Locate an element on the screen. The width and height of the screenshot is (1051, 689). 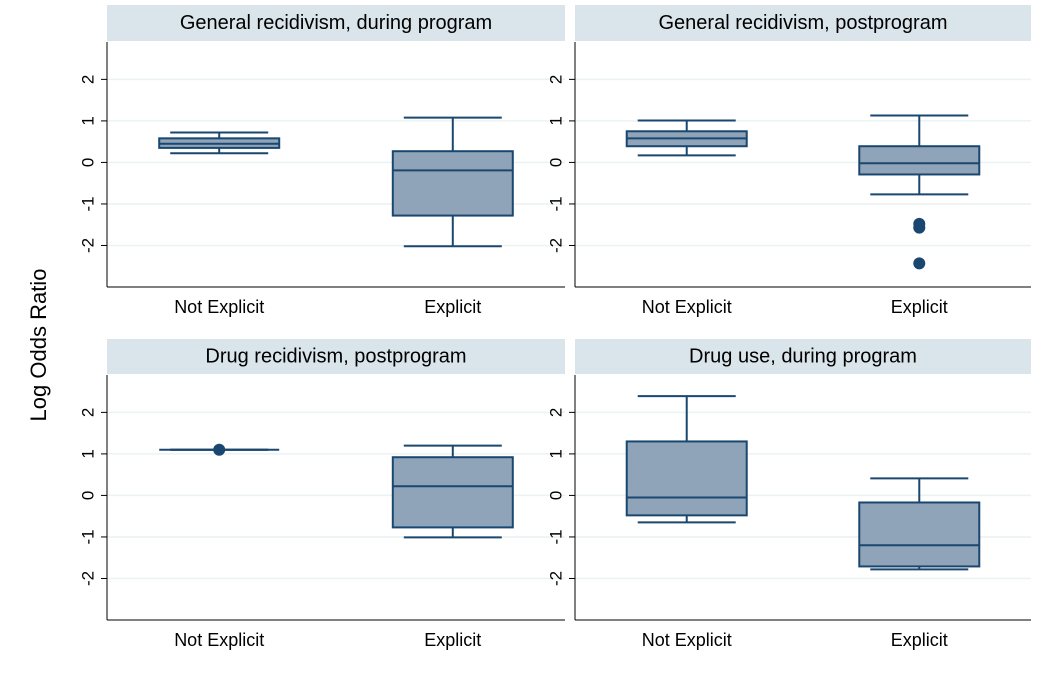
panel-title: Drug recidivism, postprogram is located at coordinates (335, 356).